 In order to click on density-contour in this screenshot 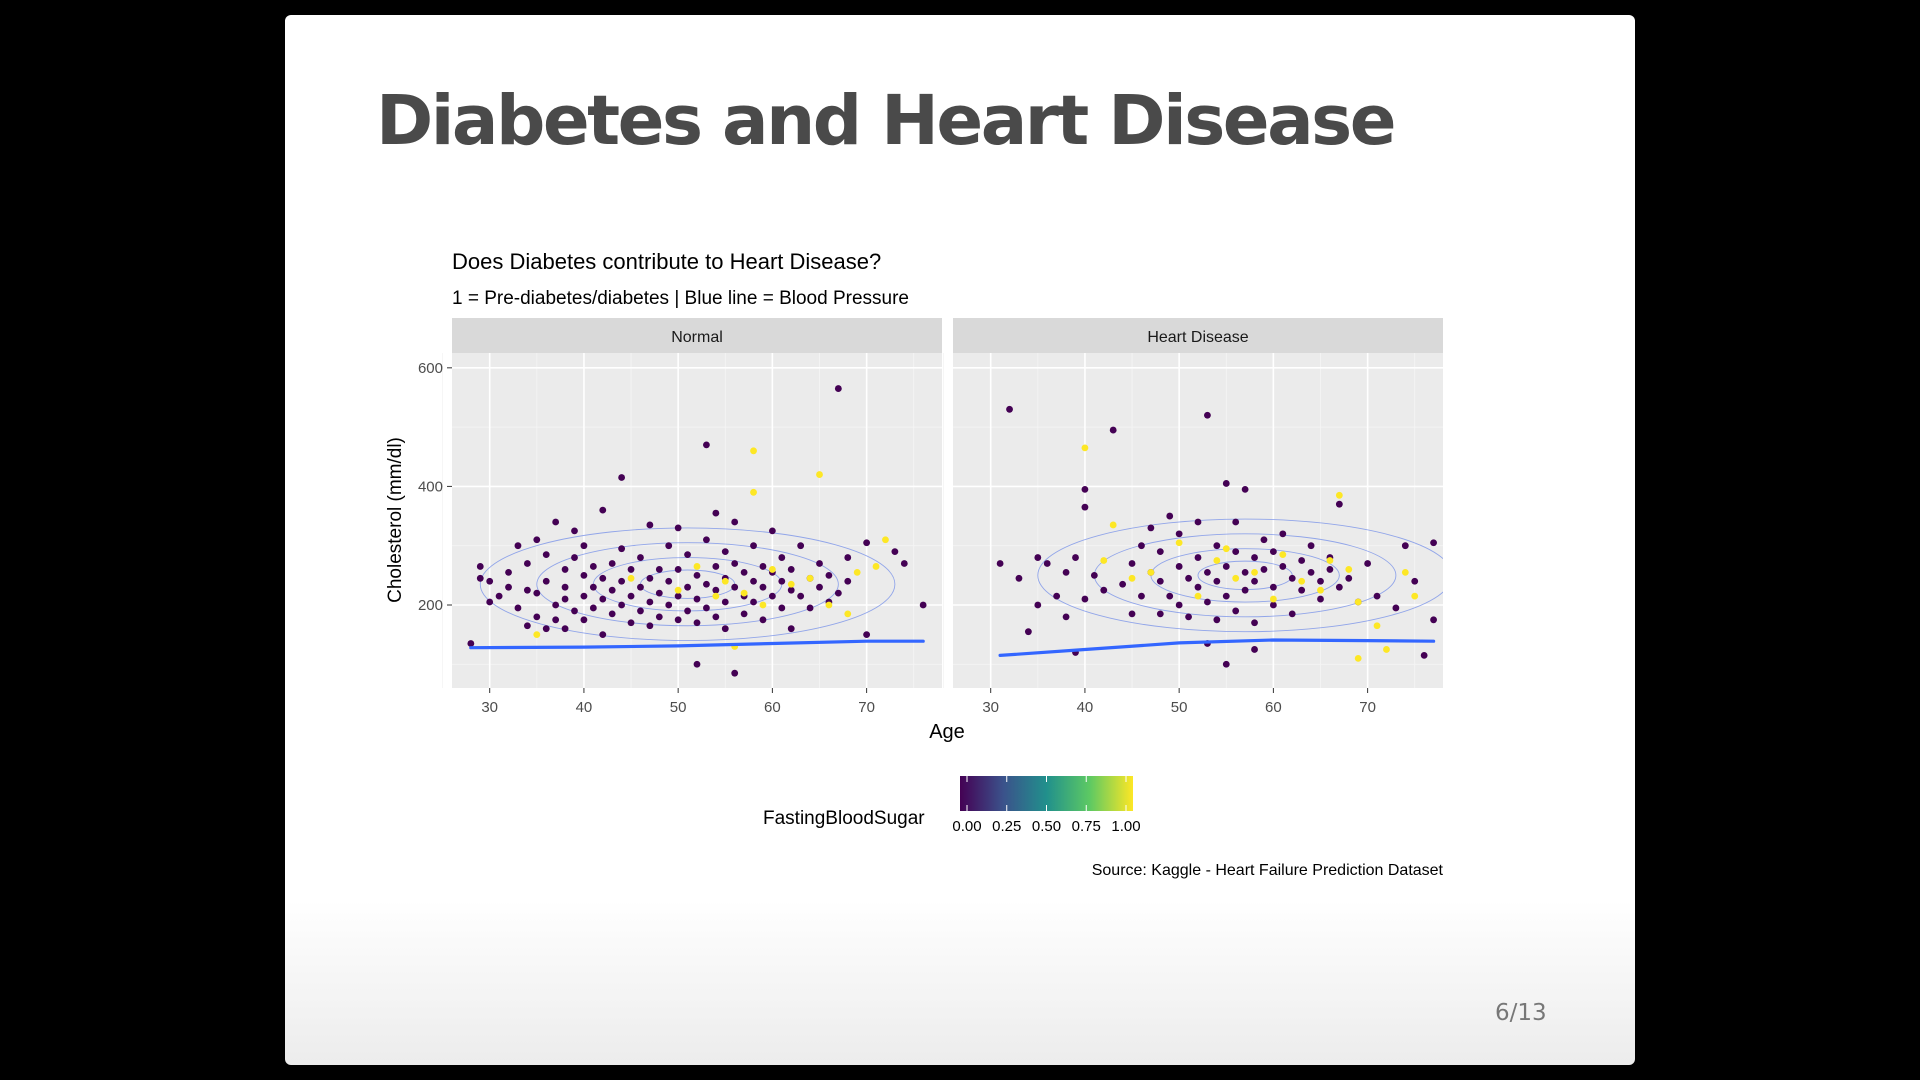, I will do `click(687, 584)`.